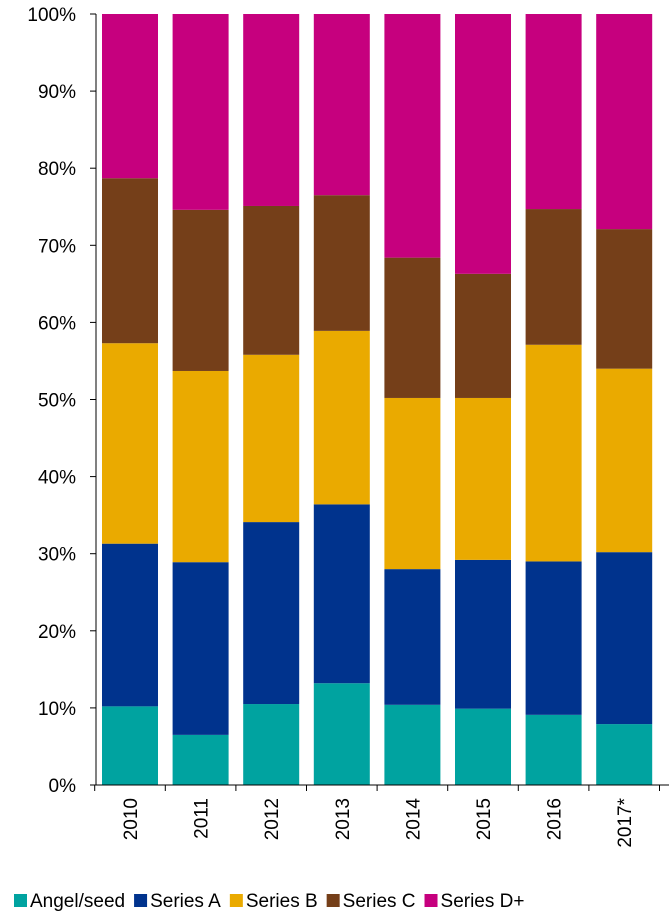  I want to click on y-tick-label: 30%, so click(57, 555).